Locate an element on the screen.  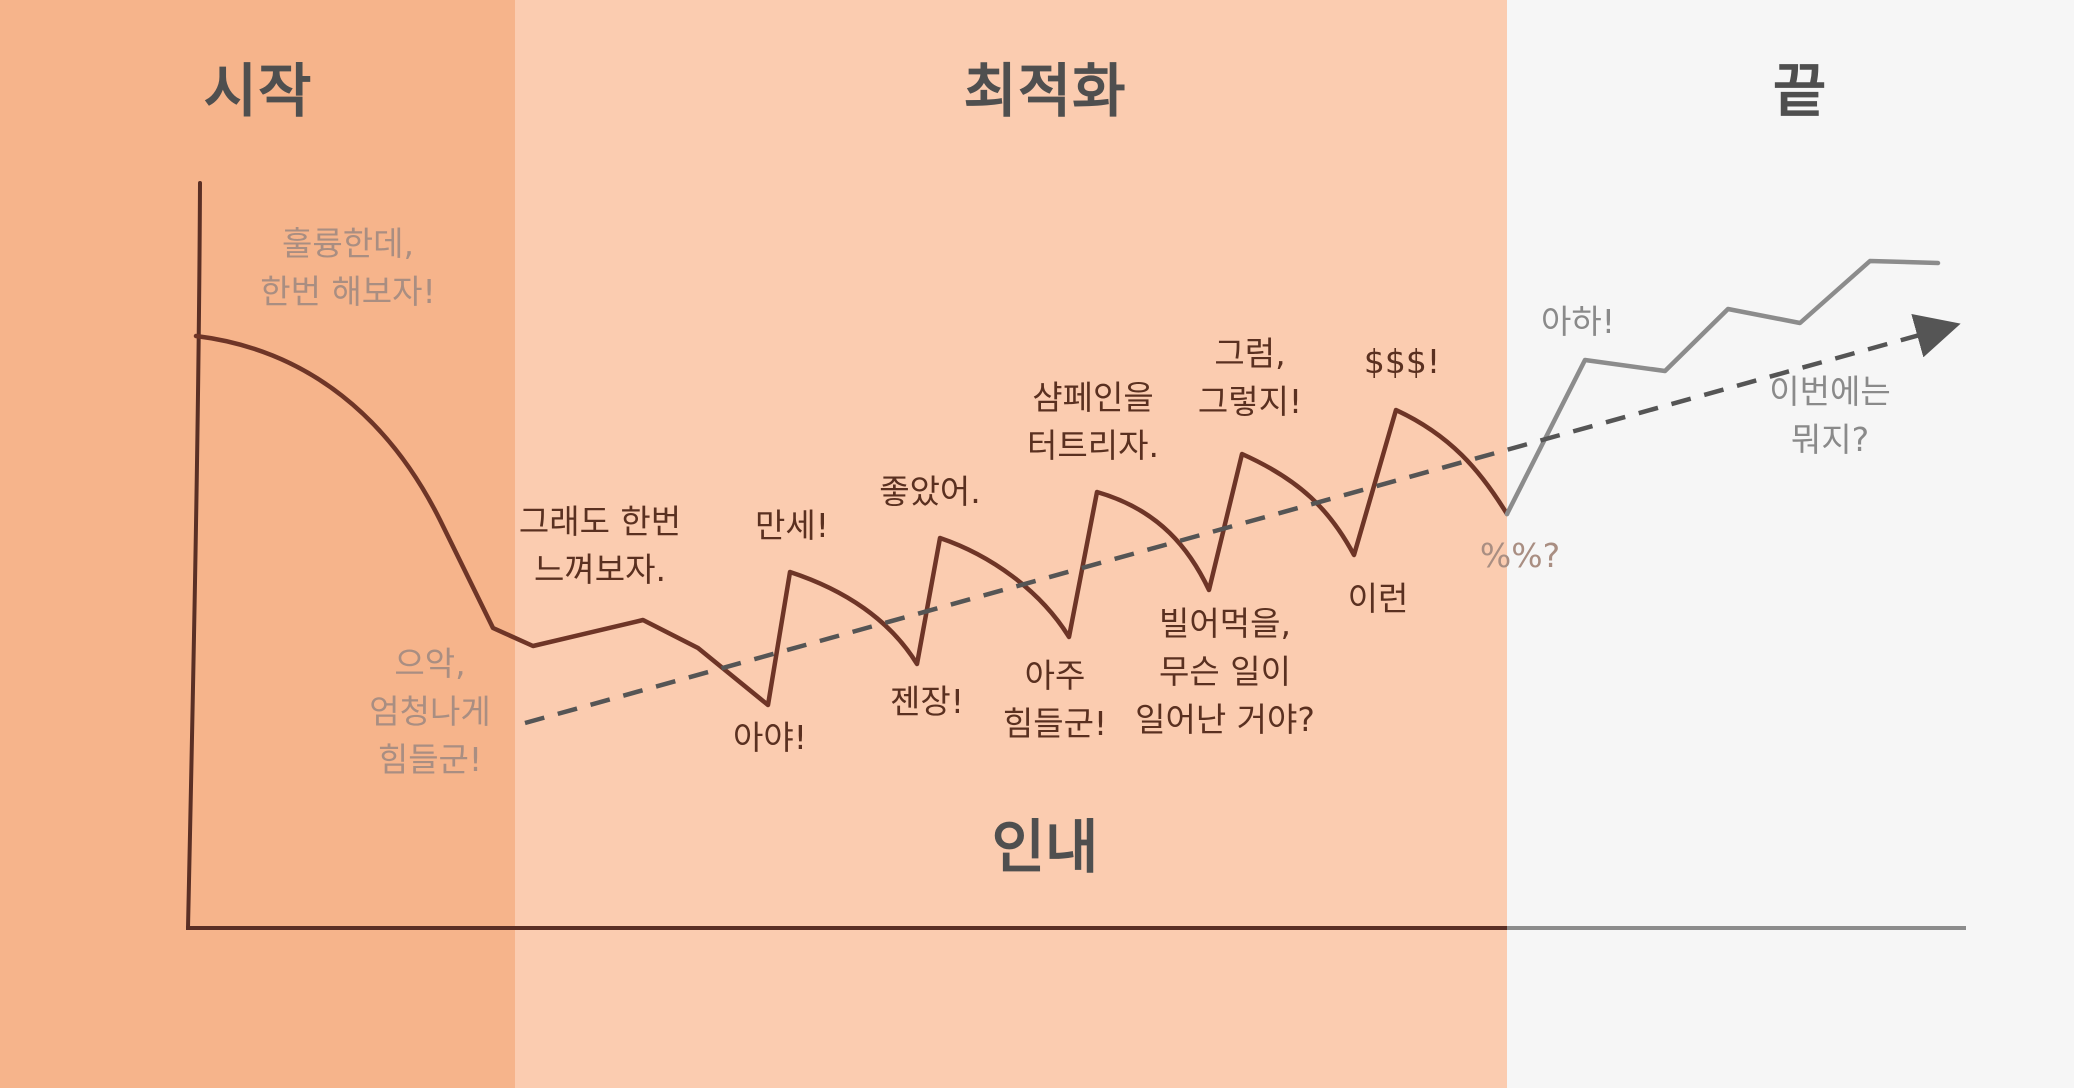
annotation-champagne: 샴페인을 터트리자. is located at coordinates (1093, 421).